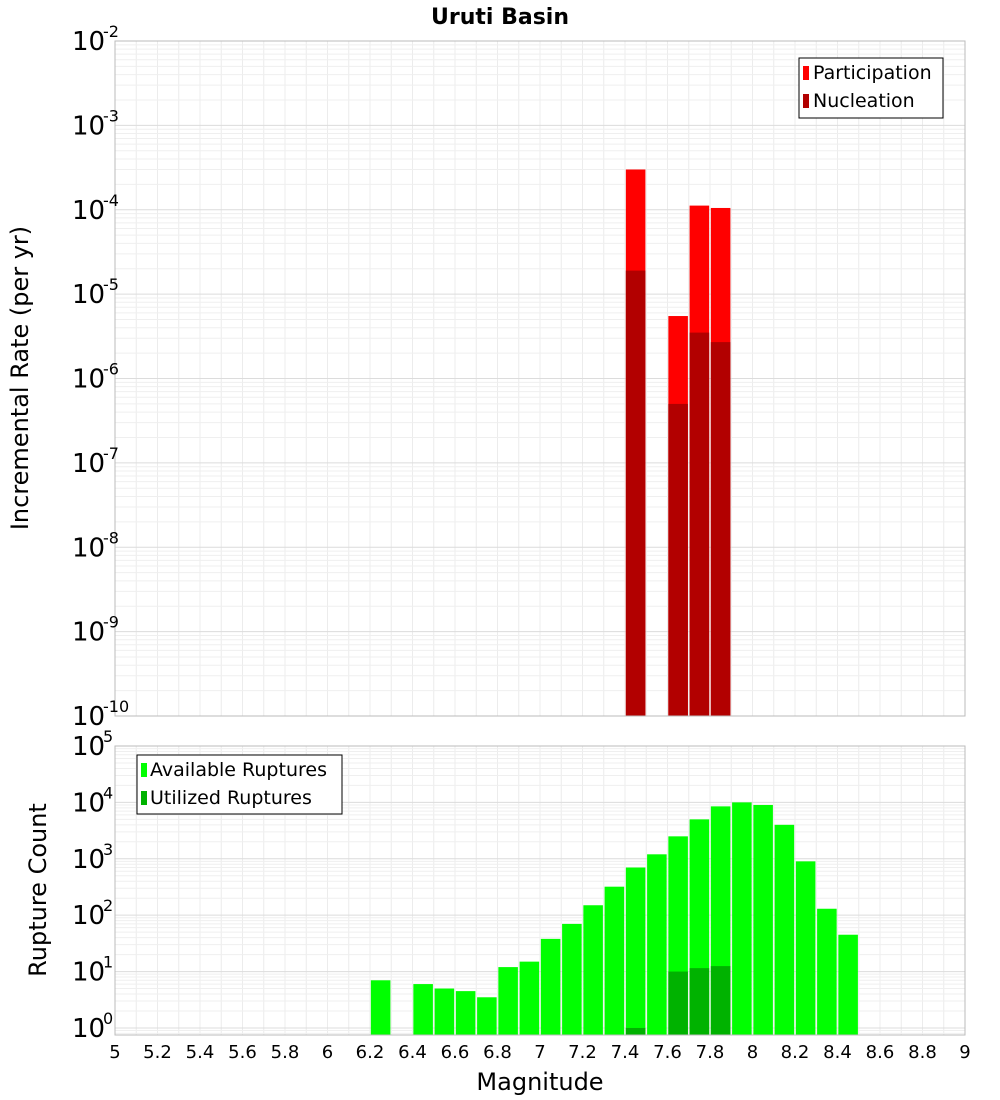 This screenshot has width=1000, height=1100. I want to click on y-tick-exponent: 2, so click(108, 905).